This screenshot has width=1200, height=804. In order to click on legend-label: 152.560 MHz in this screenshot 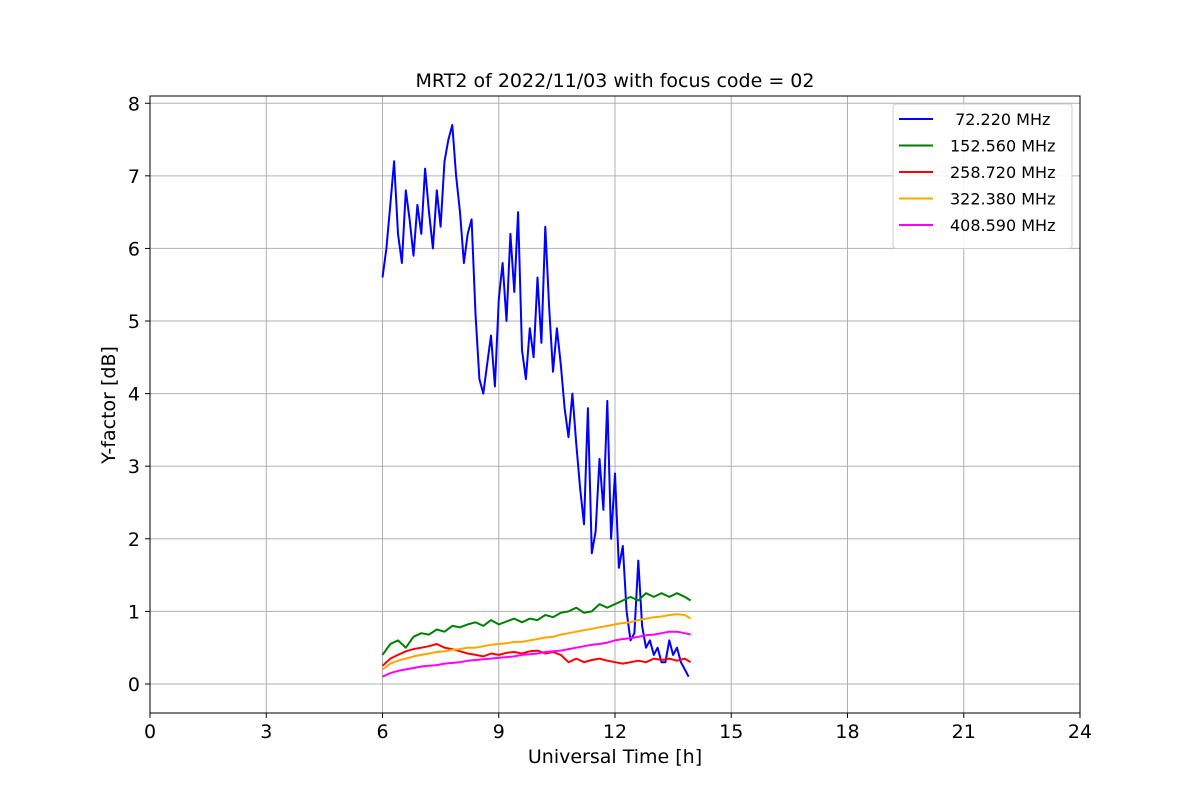, I will do `click(1002, 146)`.